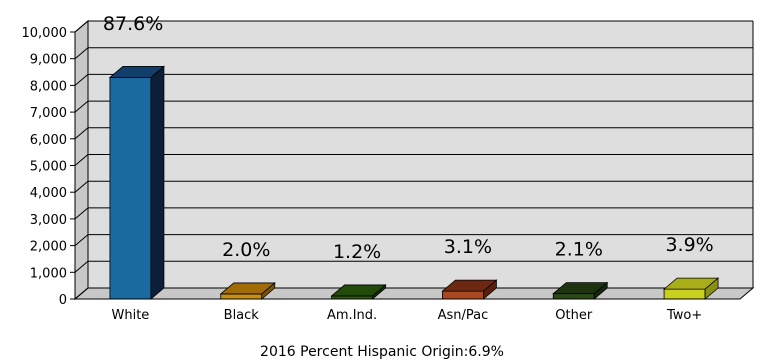 This screenshot has height=360, width=764. I want to click on y-tick-label: 3,000, so click(48, 220).